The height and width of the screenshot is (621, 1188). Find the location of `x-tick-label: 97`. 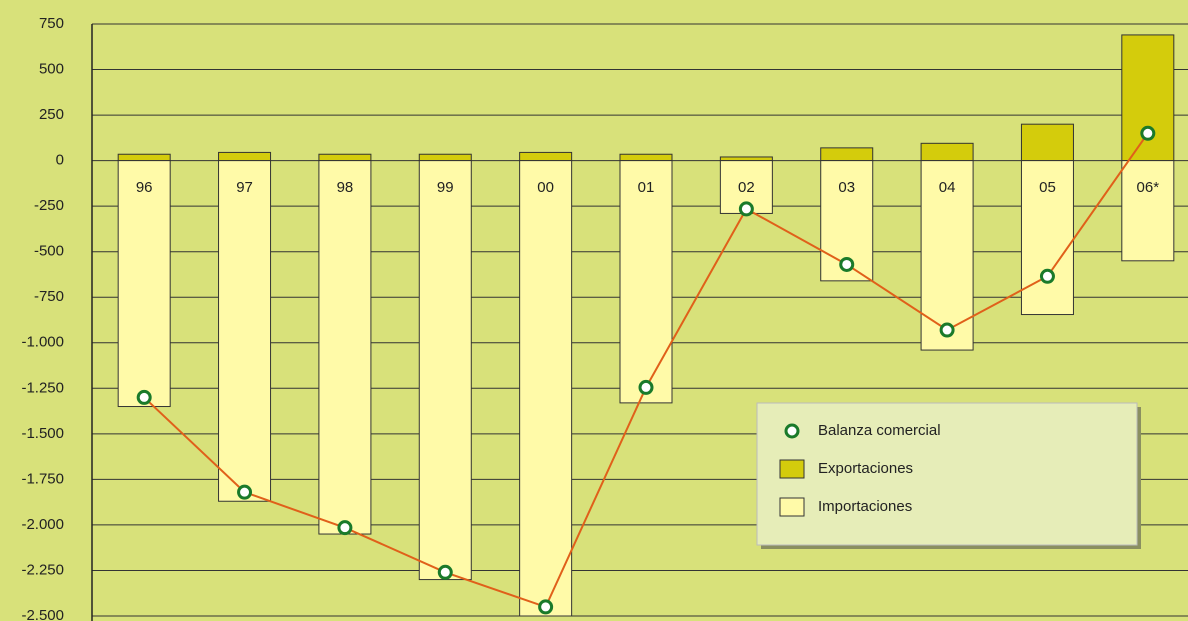

x-tick-label: 97 is located at coordinates (244, 187).